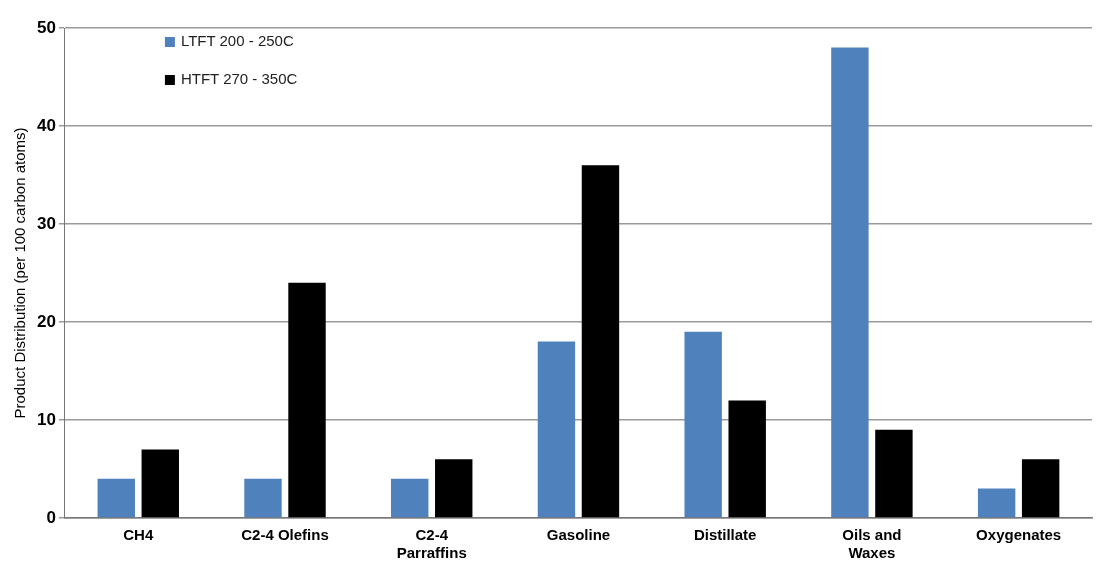  What do you see at coordinates (285, 535) in the screenshot?
I see `x-tick-label: C2-4 Olefins` at bounding box center [285, 535].